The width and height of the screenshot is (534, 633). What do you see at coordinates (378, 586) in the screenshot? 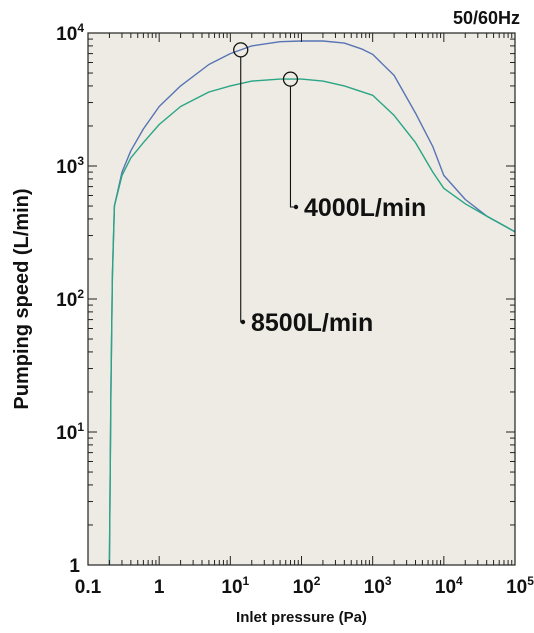
I see `x-tick-label: 10³` at bounding box center [378, 586].